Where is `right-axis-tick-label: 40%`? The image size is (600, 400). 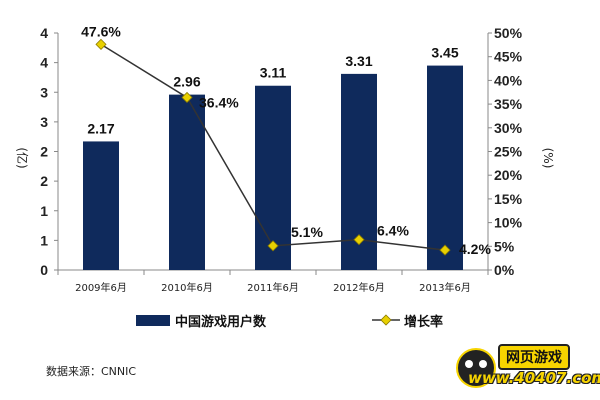
right-axis-tick-label: 40% is located at coordinates (508, 80).